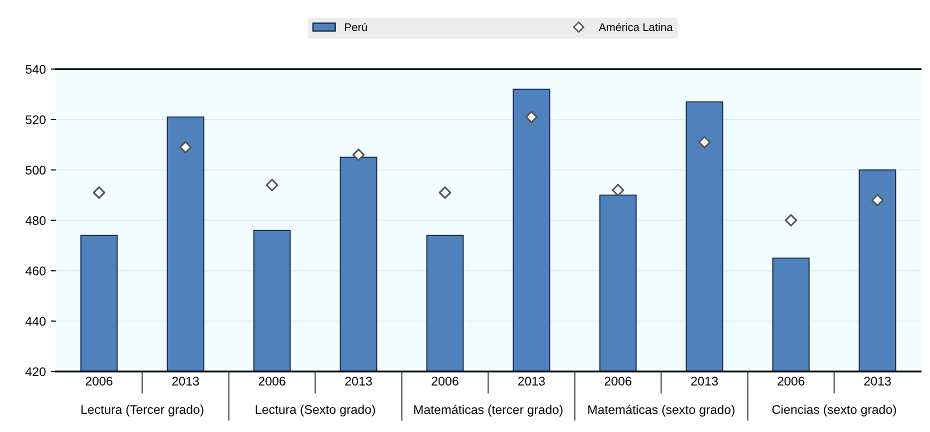 The image size is (930, 432). Describe the element at coordinates (36, 371) in the screenshot. I see `y-tick-label: 420` at that location.